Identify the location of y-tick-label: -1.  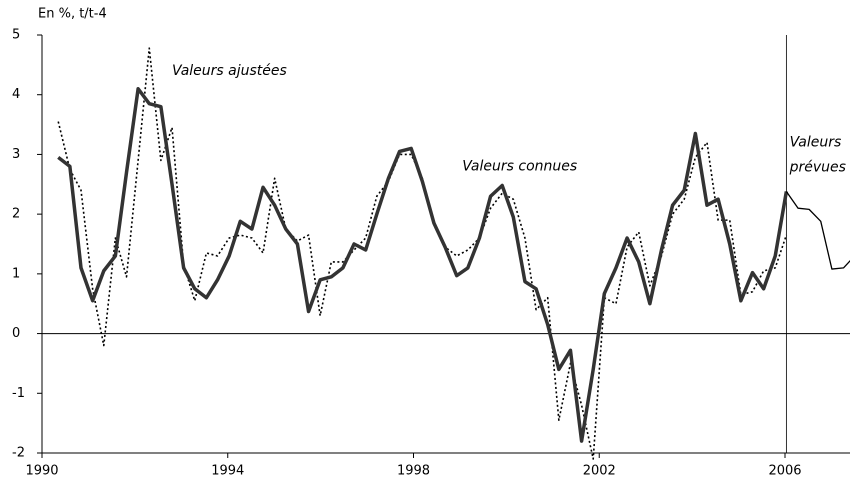
(18, 393).